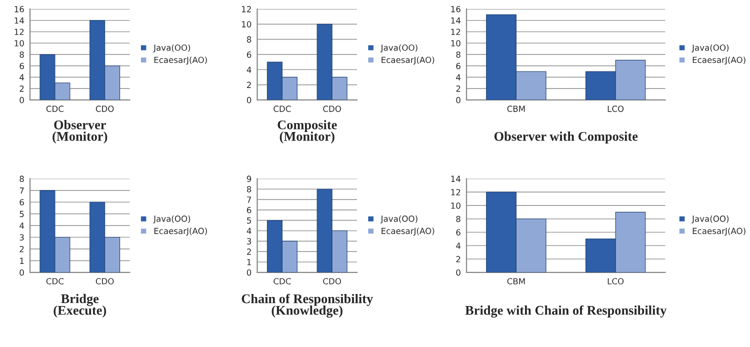  What do you see at coordinates (566, 138) in the screenshot?
I see `text: Observer with Composite` at bounding box center [566, 138].